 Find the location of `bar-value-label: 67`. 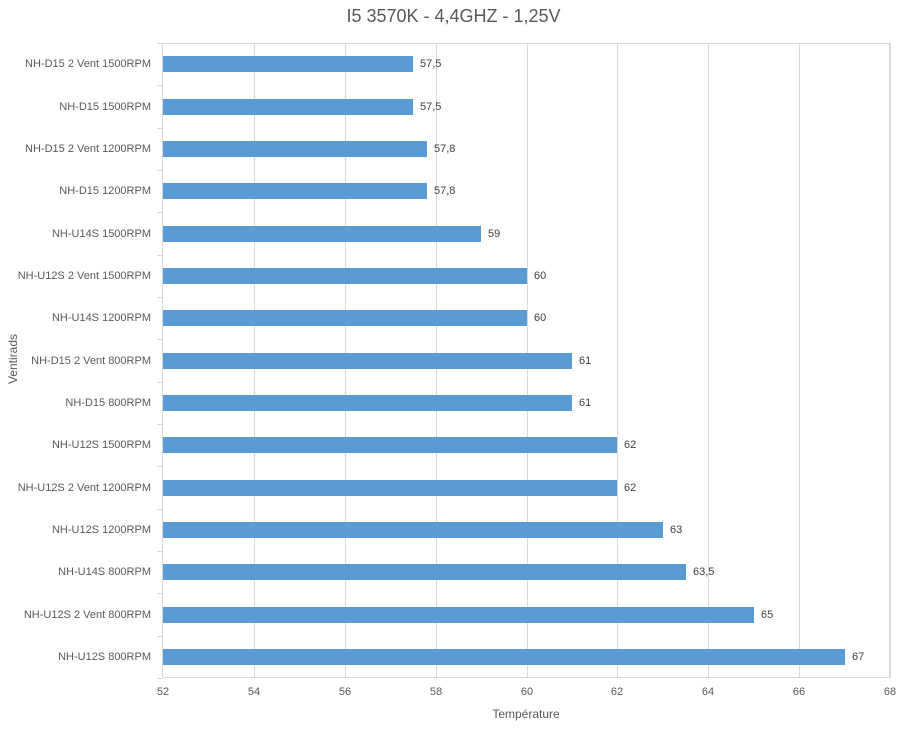

bar-value-label: 67 is located at coordinates (858, 657).